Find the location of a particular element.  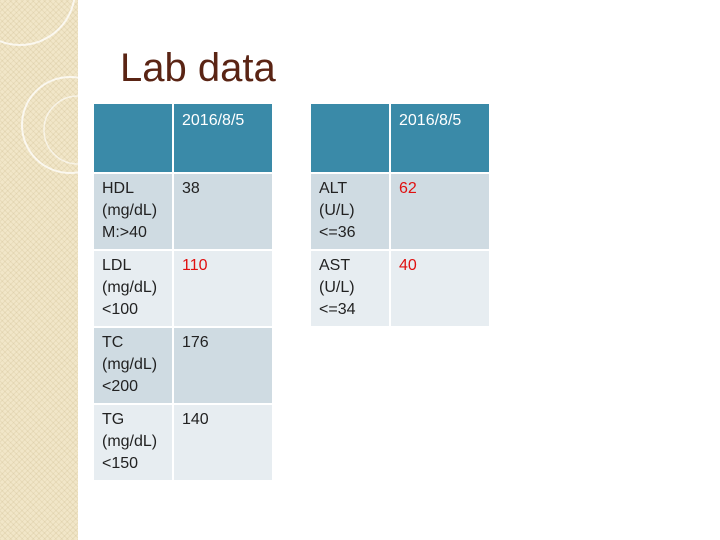

table-row-tc: TC (mg/dL) <200 176 is located at coordinates (183, 365).